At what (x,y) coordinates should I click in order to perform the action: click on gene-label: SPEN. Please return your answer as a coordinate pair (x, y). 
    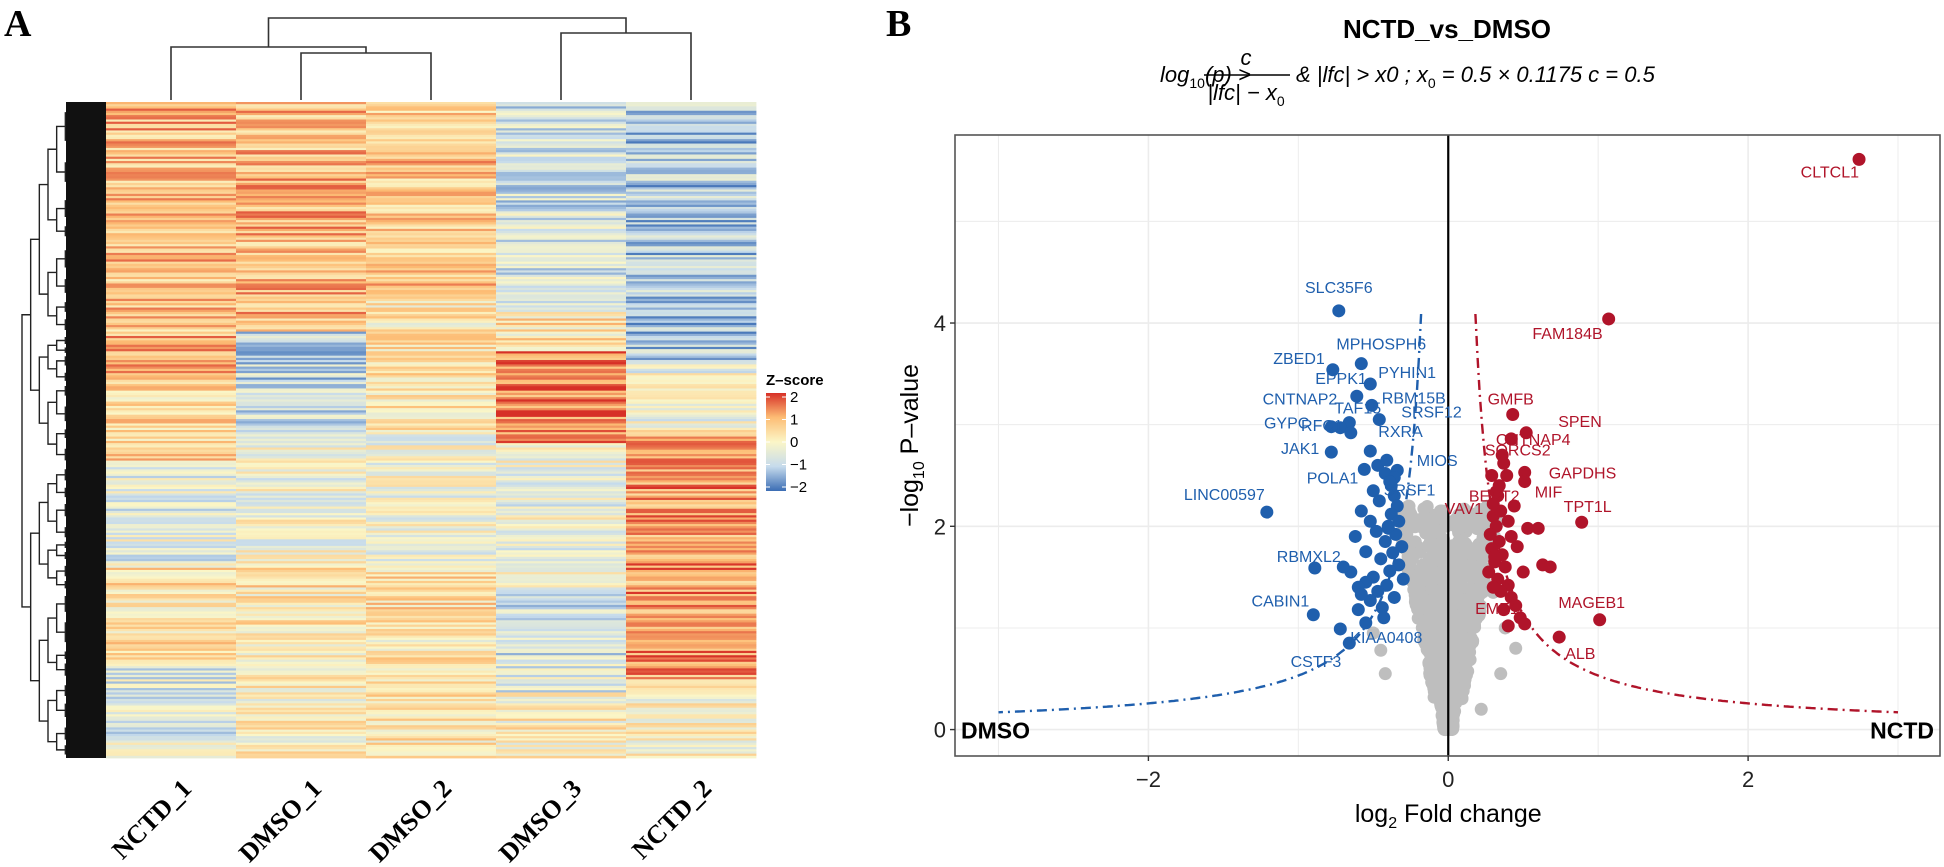
    Looking at the image, I should click on (1580, 422).